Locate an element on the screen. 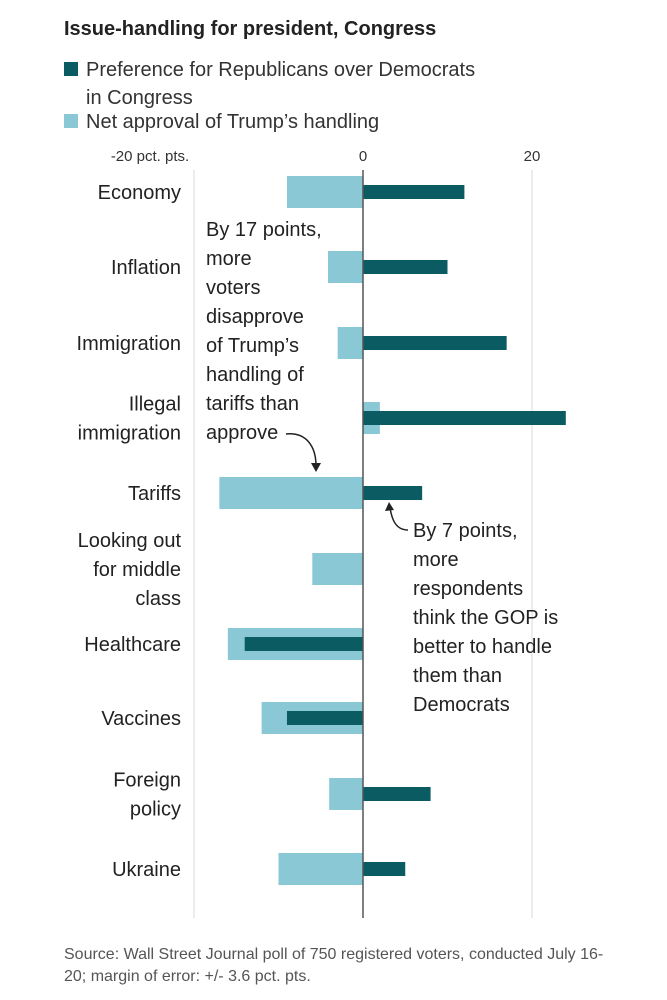  category-label: Illegal is located at coordinates (155, 405).